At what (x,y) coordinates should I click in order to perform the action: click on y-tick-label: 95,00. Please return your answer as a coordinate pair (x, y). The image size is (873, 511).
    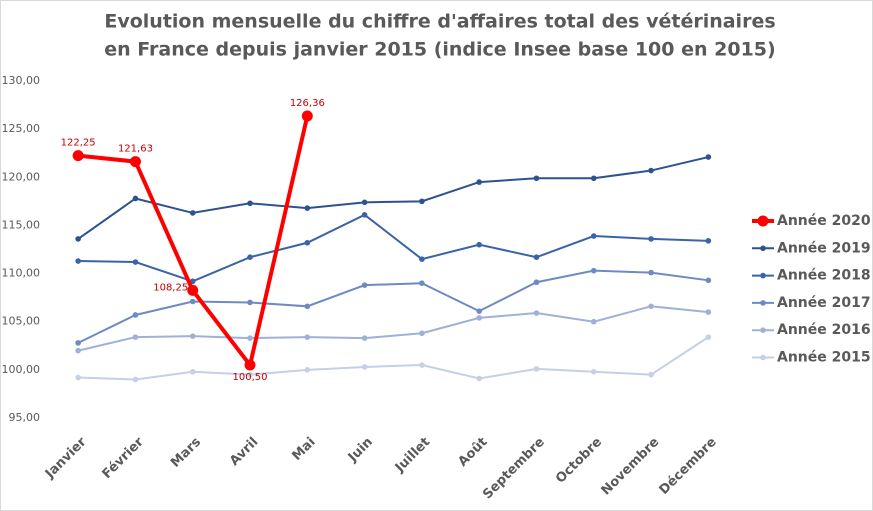
    Looking at the image, I should click on (25, 417).